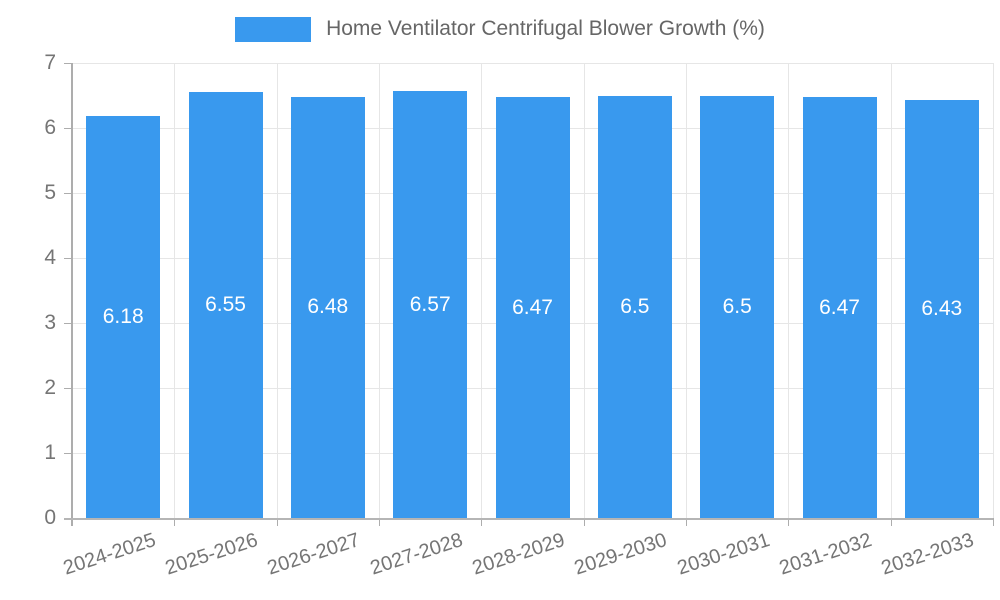 The image size is (1000, 600). I want to click on y-tick-label: 2, so click(50, 387).